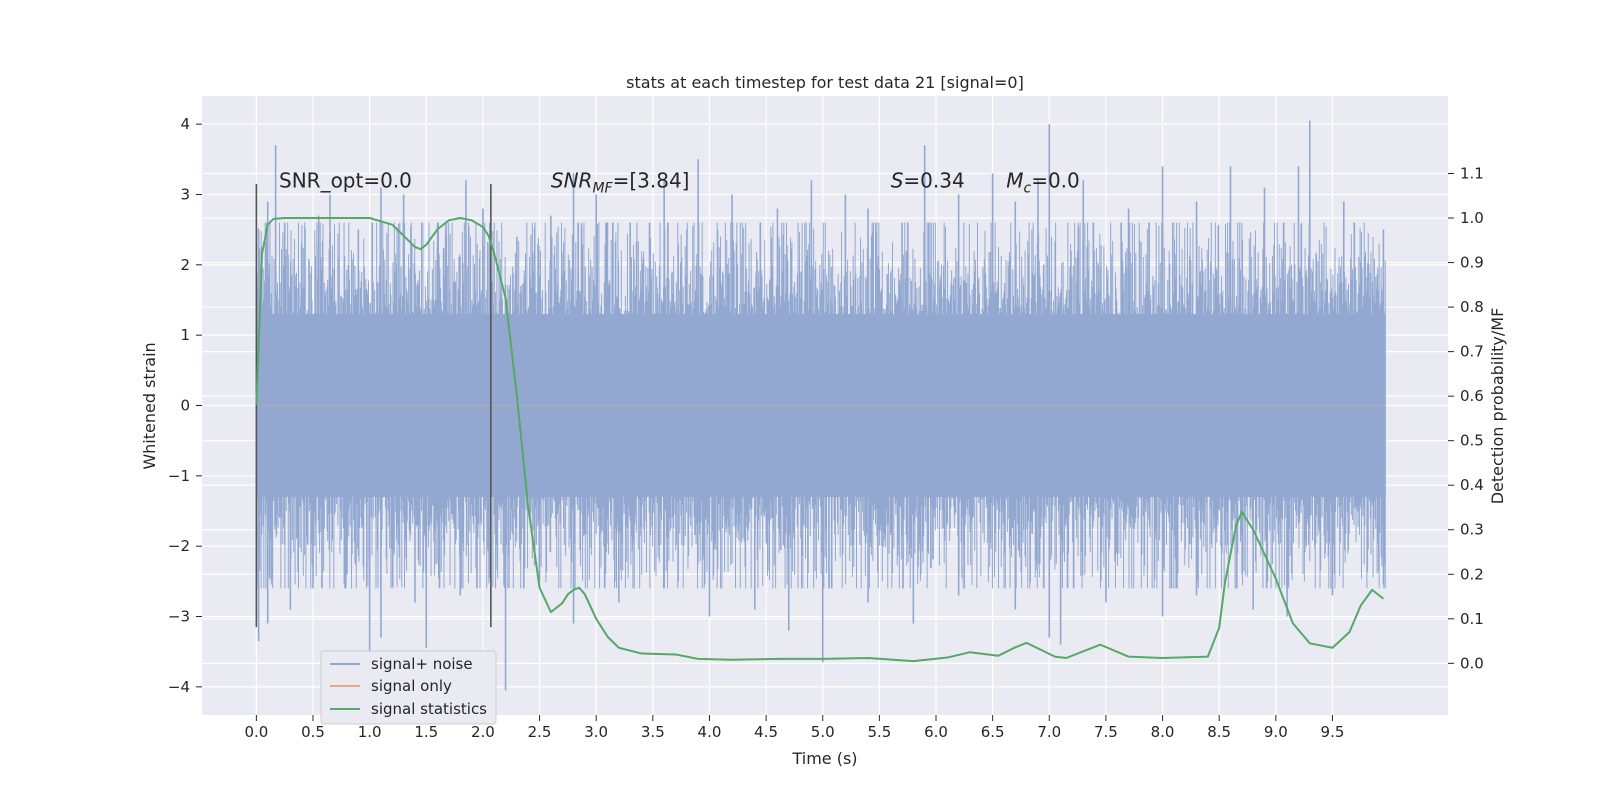 This screenshot has height=800, width=1600. Describe the element at coordinates (540, 732) in the screenshot. I see `x-tick-label: 2.5` at that location.